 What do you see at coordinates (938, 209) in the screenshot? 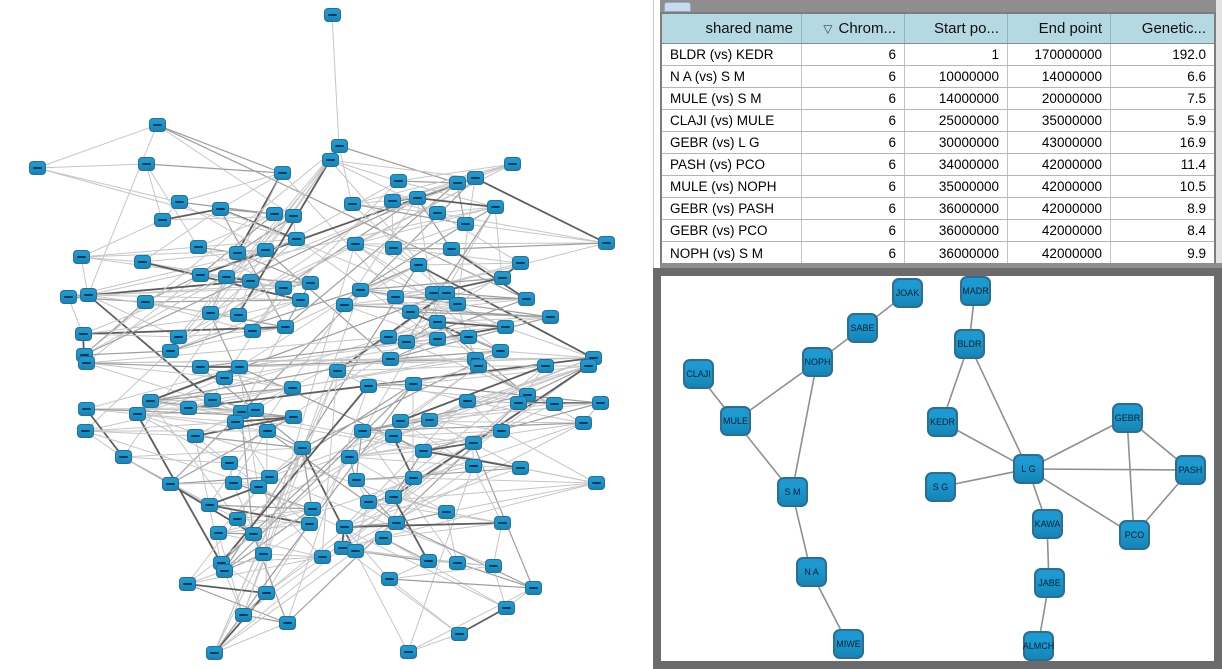
I see `table-row: GEBR (vs) PASH 6 36000000 42000000 8.9` at bounding box center [938, 209].